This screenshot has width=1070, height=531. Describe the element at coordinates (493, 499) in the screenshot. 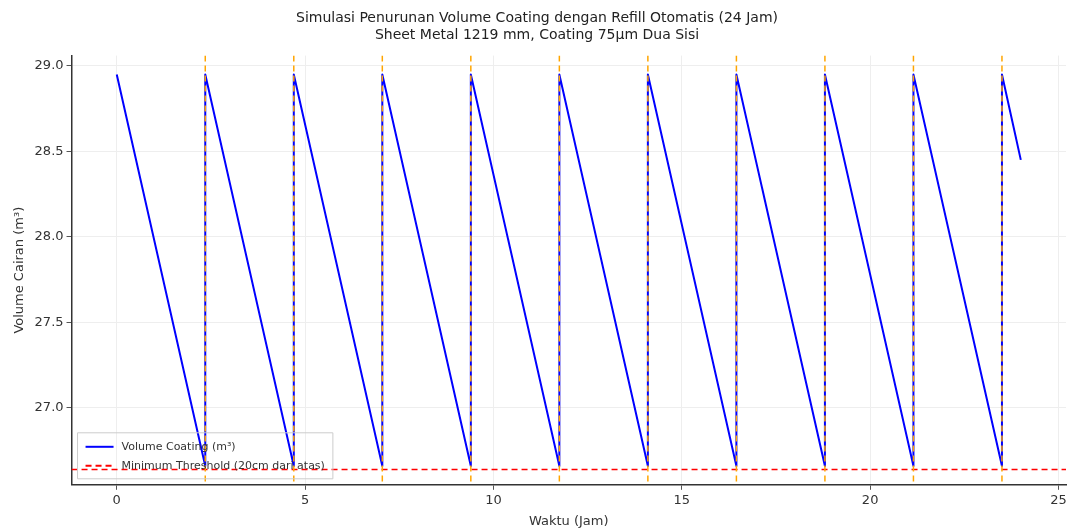

I see `x-tick-label: 10` at that location.